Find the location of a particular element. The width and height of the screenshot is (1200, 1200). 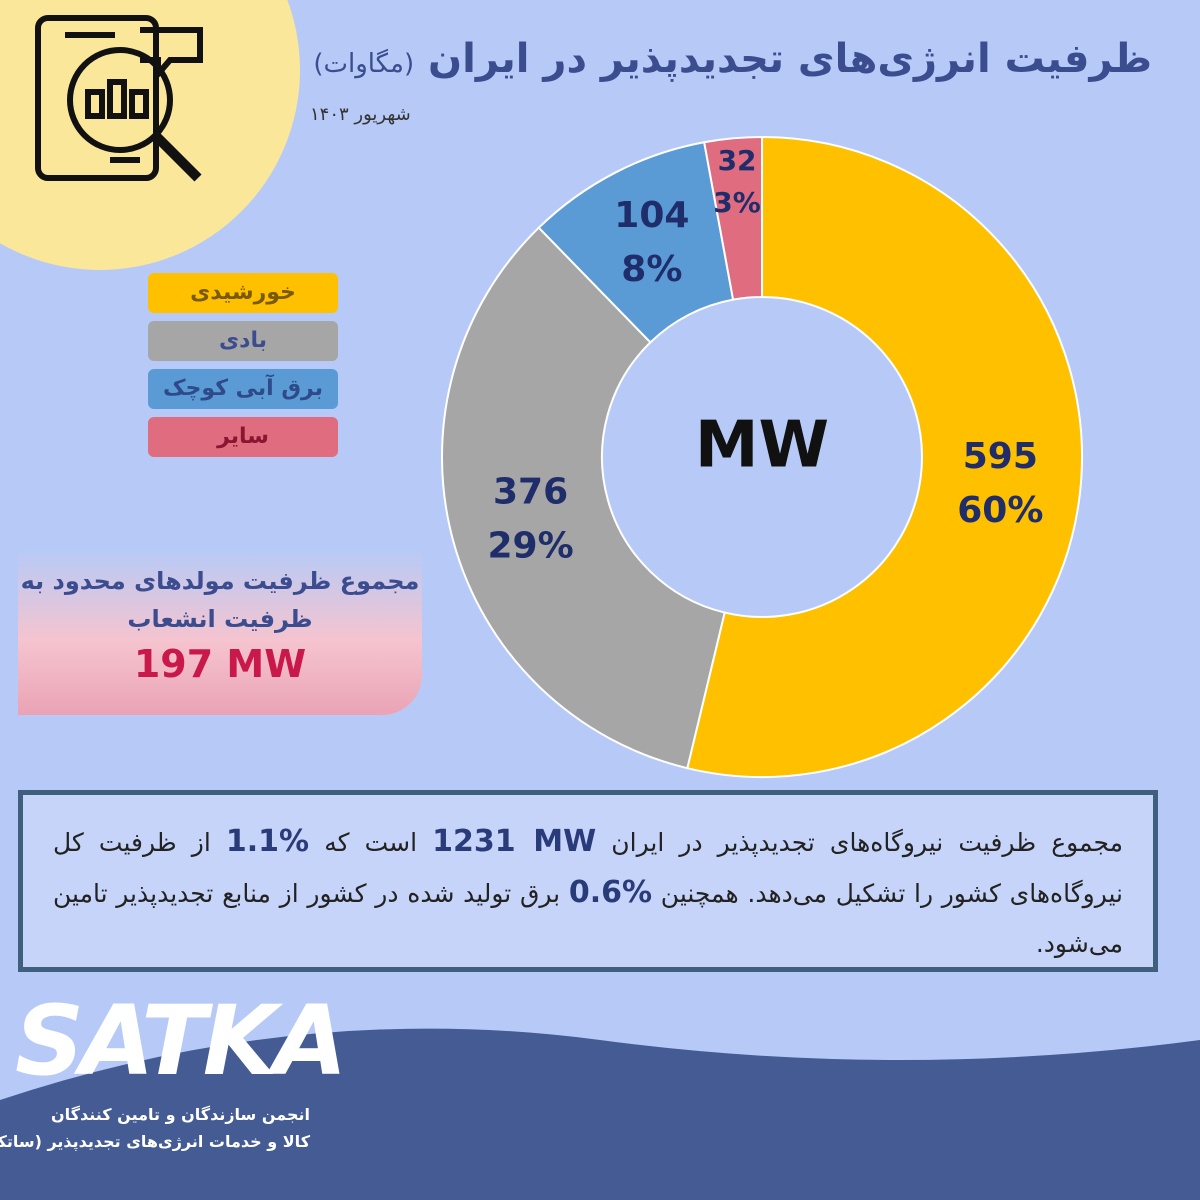

summary-highlight: 1231 MW is located at coordinates (514, 841).